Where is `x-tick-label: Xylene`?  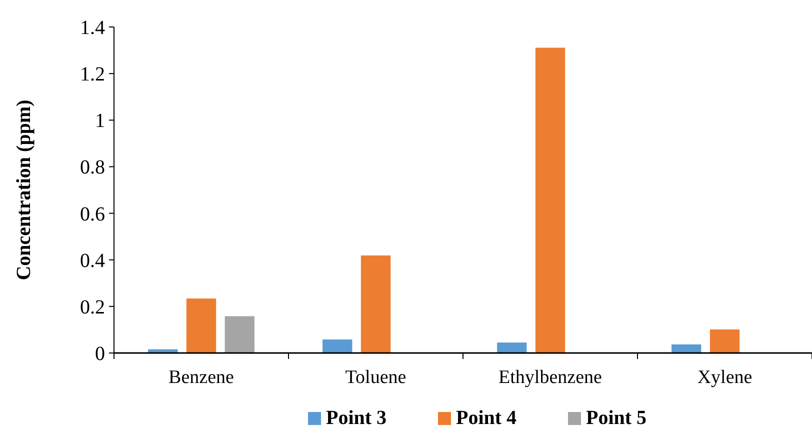
x-tick-label: Xylene is located at coordinates (724, 377).